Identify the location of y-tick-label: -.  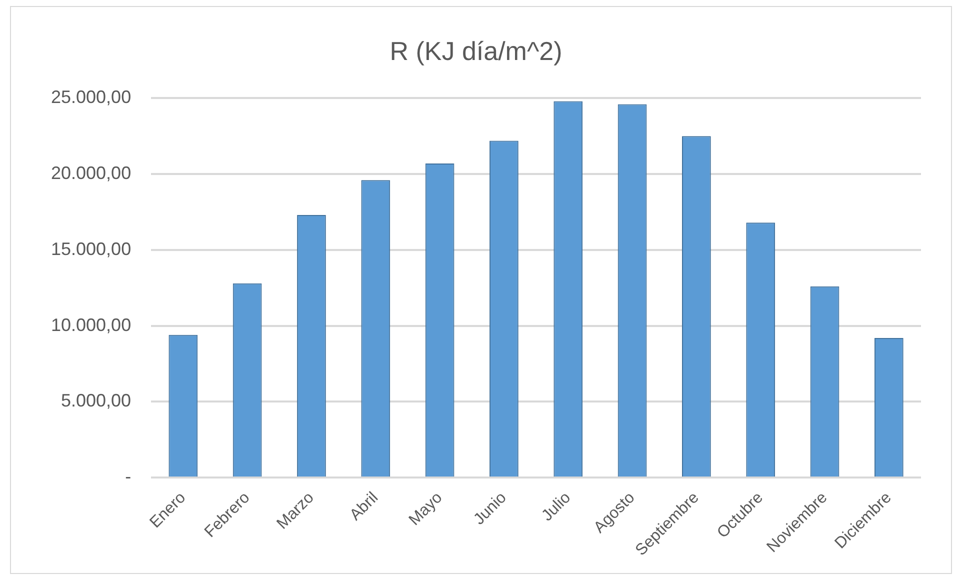
(128, 476).